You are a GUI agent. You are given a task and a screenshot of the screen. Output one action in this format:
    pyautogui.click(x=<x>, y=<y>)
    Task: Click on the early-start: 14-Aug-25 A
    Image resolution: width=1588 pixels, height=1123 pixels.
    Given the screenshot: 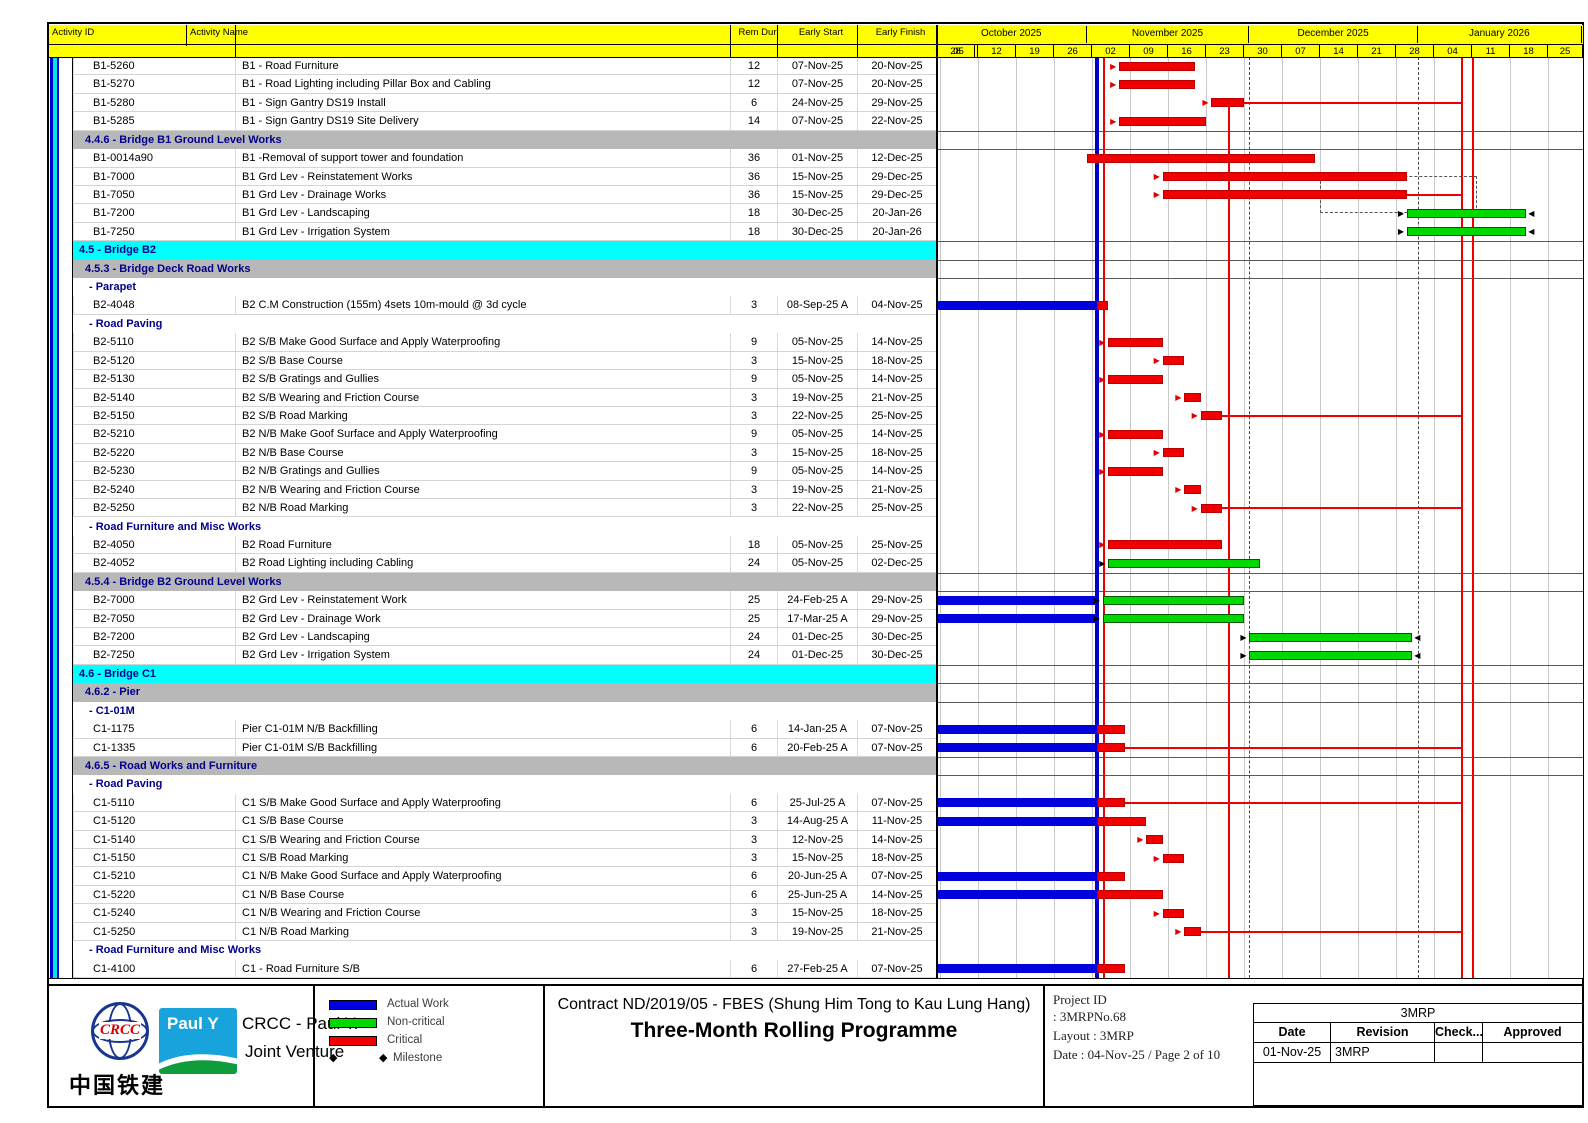 What is the action you would take?
    pyautogui.click(x=817, y=821)
    